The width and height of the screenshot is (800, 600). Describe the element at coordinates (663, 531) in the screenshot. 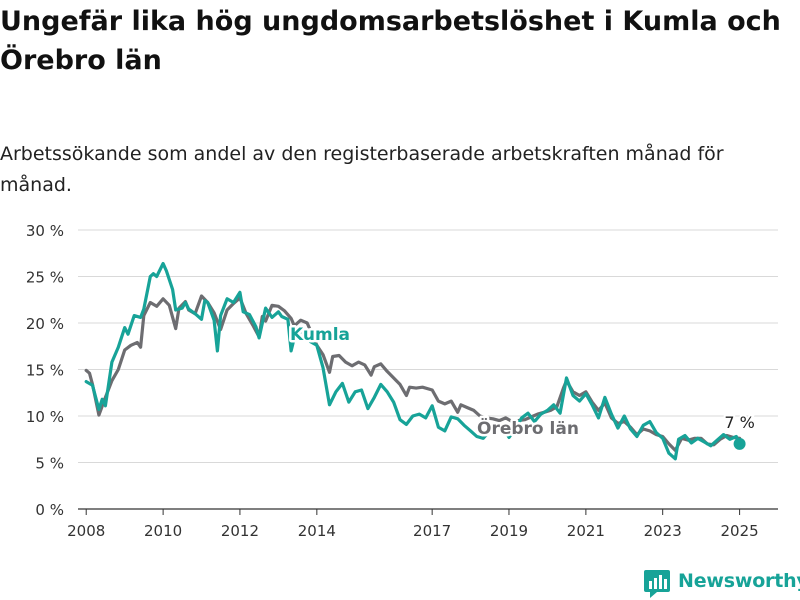

I see `x-tick-label: 2023` at that location.